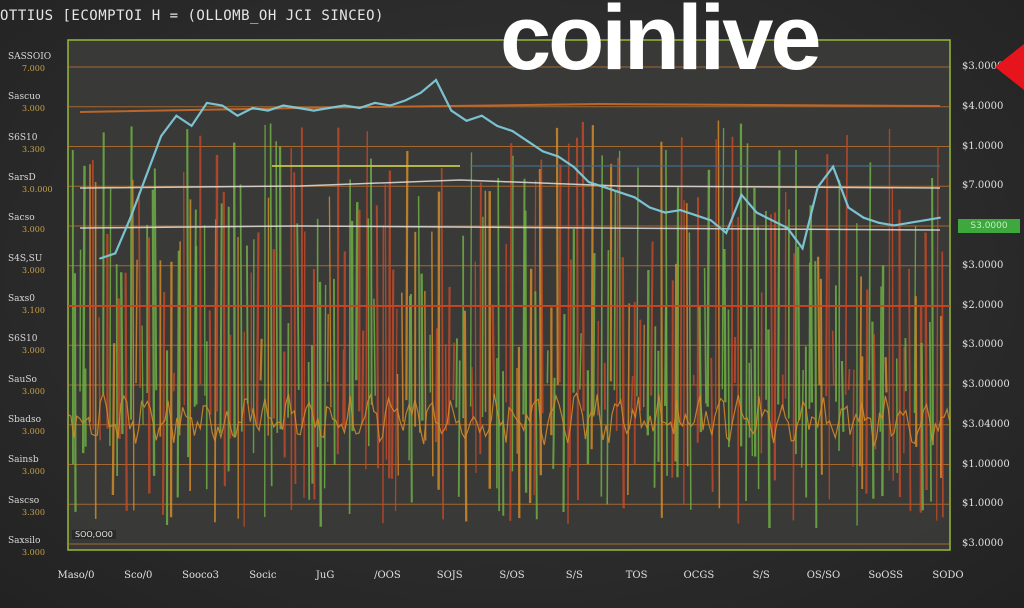 This screenshot has width=1024, height=608. Describe the element at coordinates (21, 218) in the screenshot. I see `left-axis-label: Sacso` at that location.